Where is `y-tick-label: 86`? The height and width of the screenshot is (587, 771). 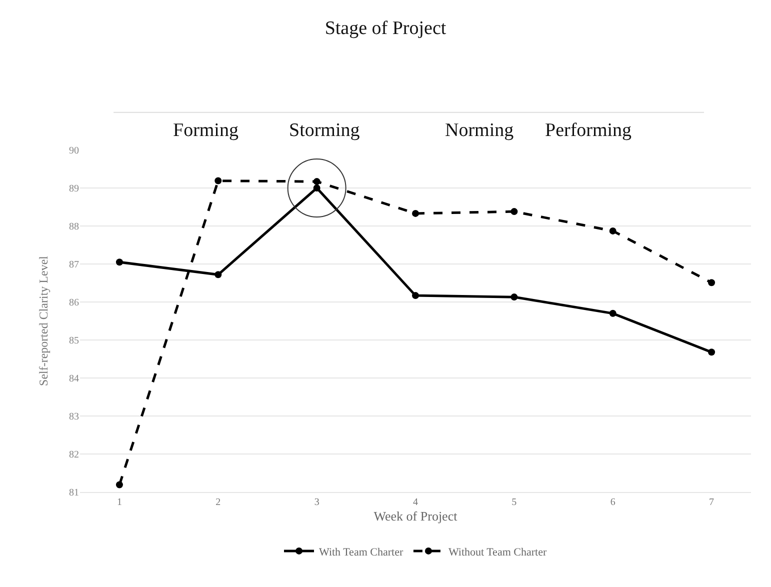
y-tick-label: 86 is located at coordinates (74, 303).